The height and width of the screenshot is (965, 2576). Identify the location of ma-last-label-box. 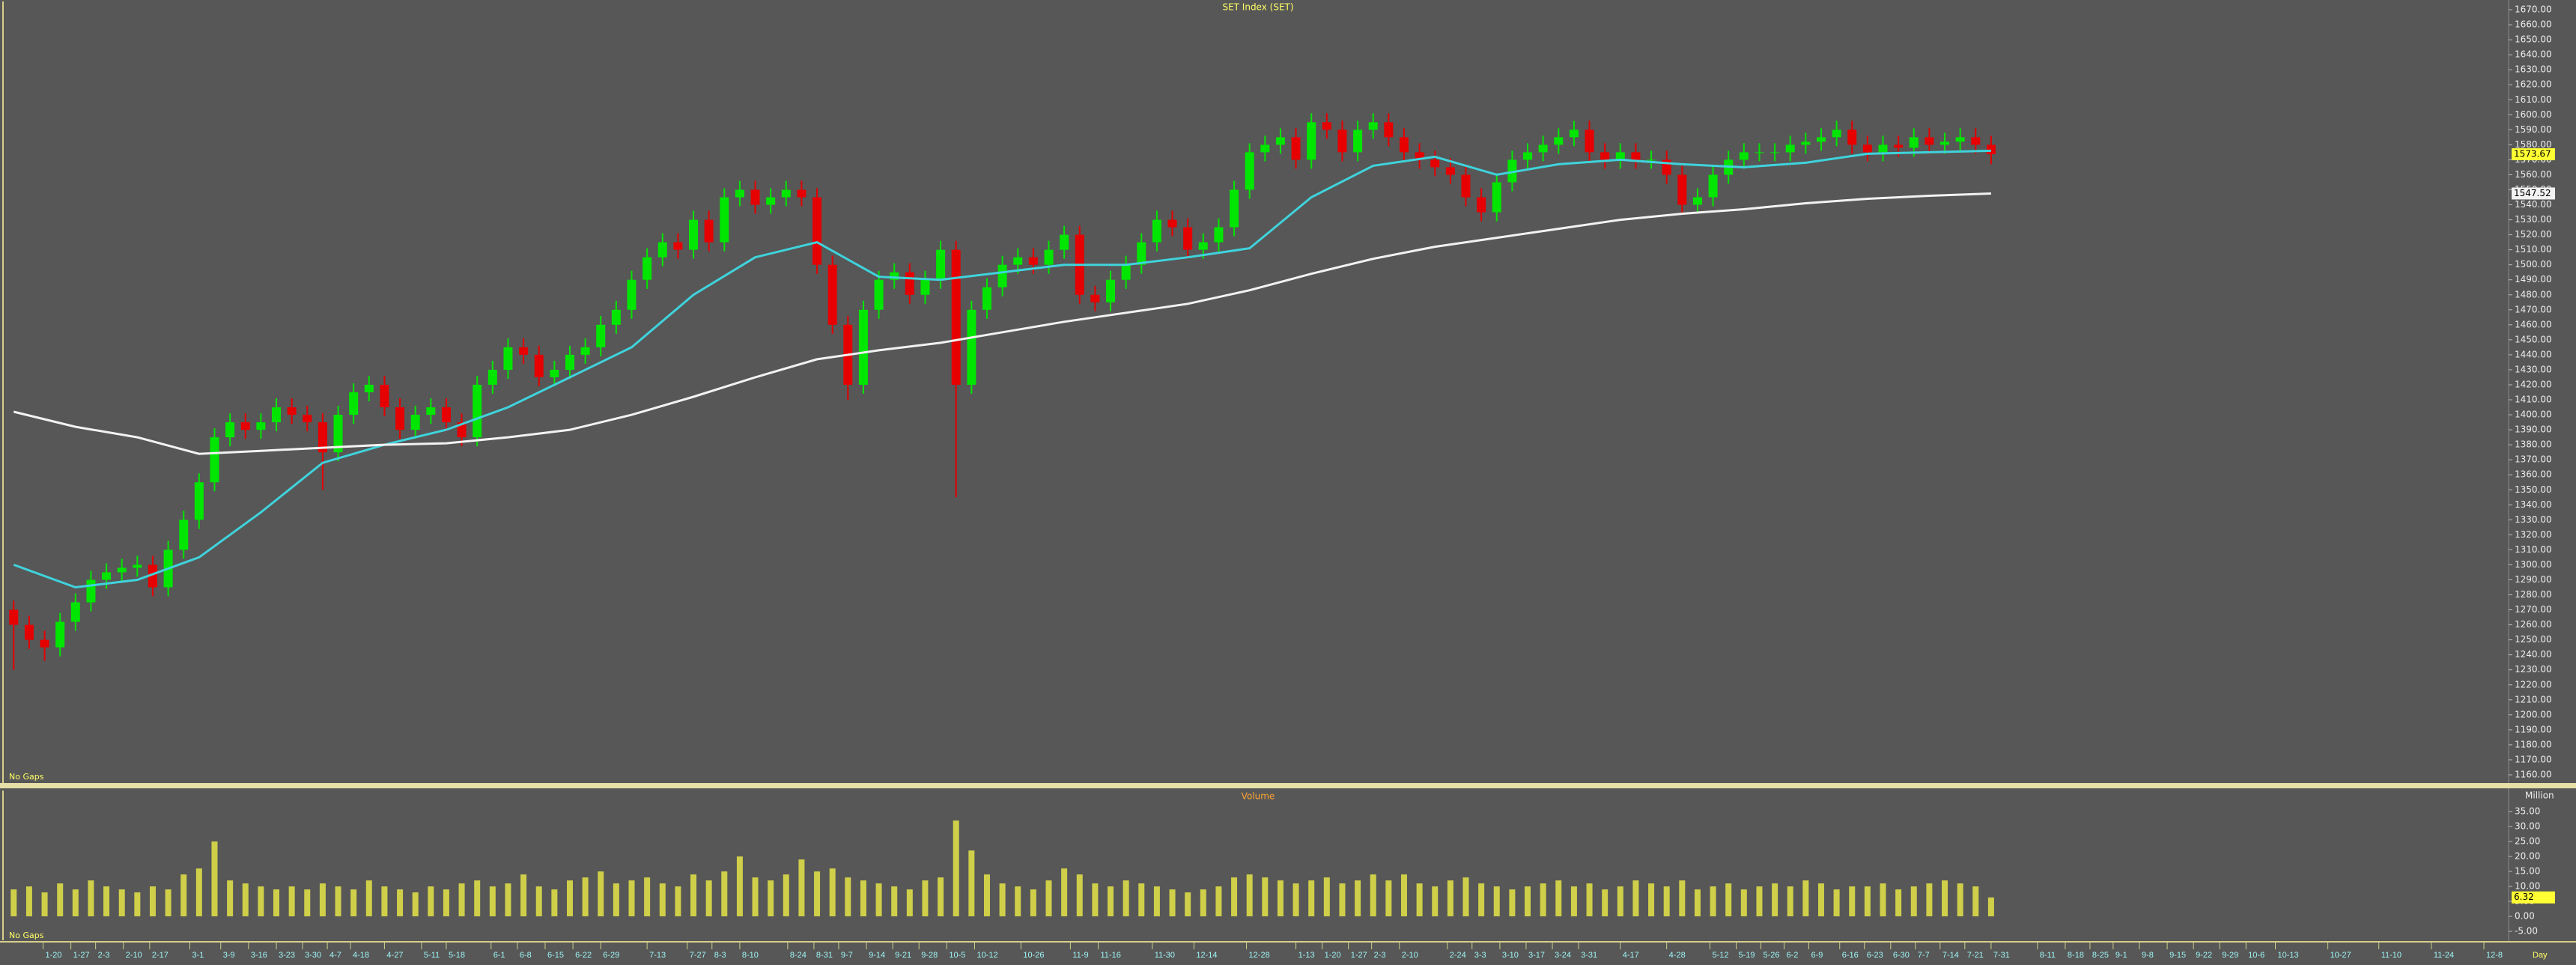
(2533, 193).